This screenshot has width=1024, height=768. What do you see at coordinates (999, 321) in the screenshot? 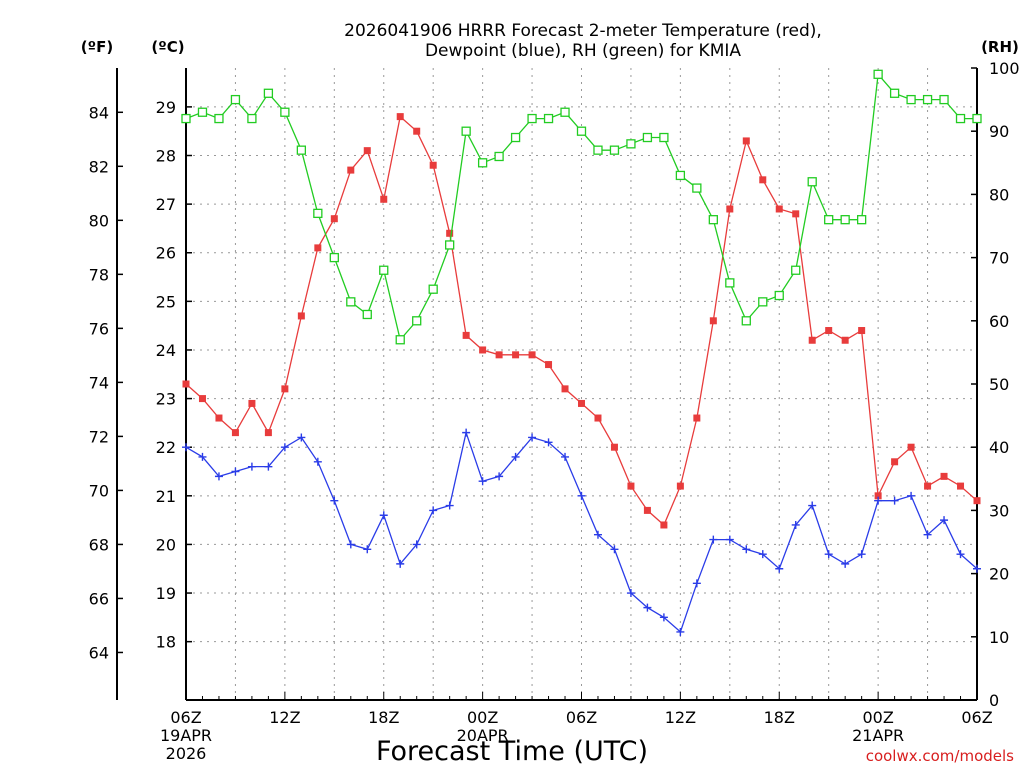
I see `rh-tick-label: 60` at bounding box center [999, 321].